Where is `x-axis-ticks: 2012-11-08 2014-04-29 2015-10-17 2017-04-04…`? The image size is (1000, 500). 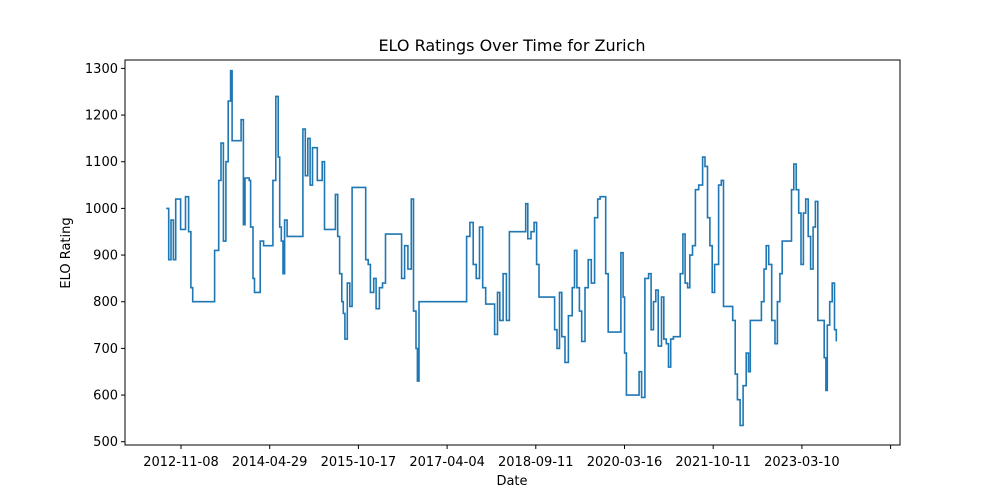 x-axis-ticks: 2012-11-08 2014-04-29 2015-10-17 2017-04-04… is located at coordinates (517, 457).